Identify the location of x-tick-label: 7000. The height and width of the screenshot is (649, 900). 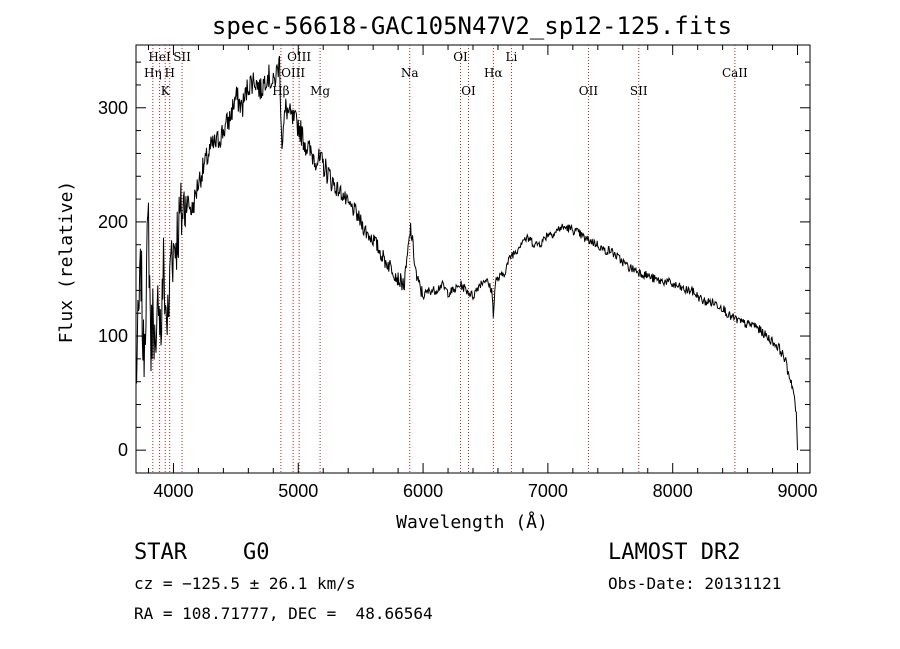
(548, 491).